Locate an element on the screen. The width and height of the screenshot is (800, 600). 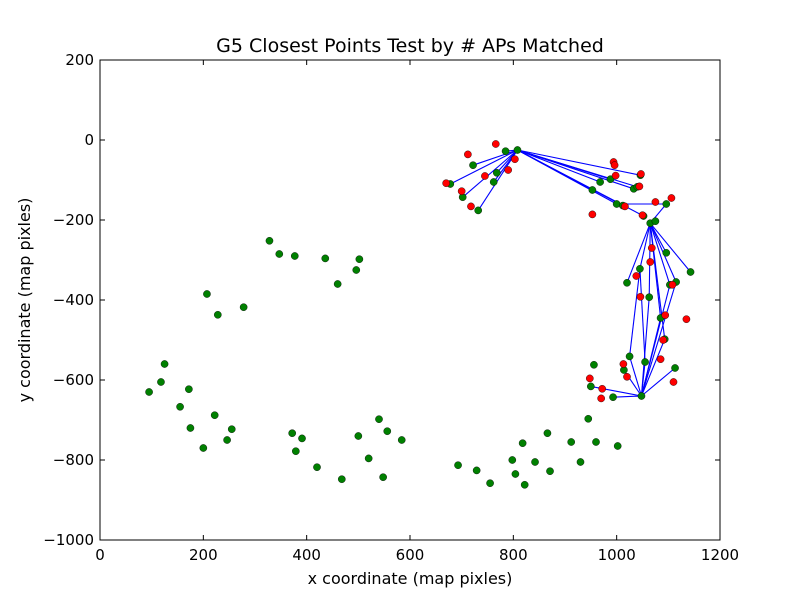
y-tick-label: −200 is located at coordinates (73, 220).